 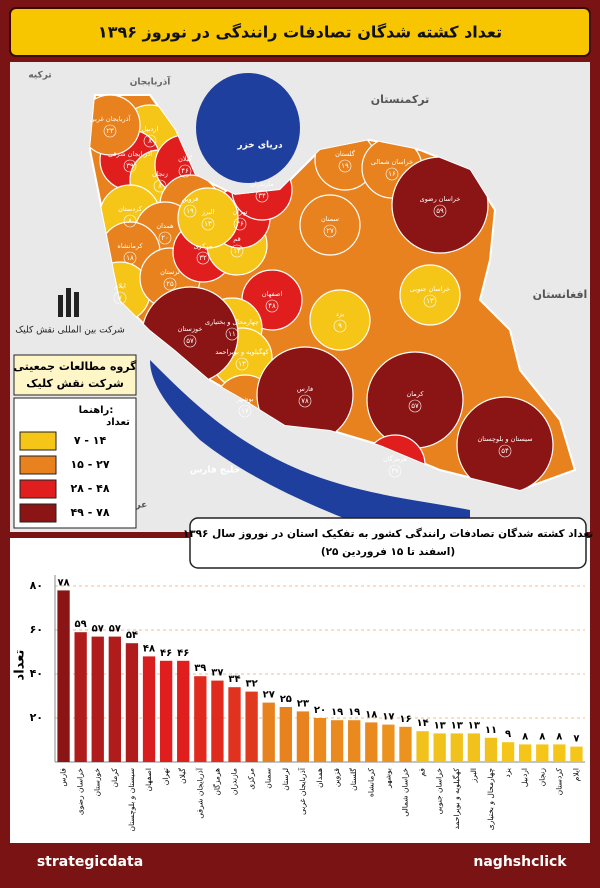 What do you see at coordinates (89, 488) in the screenshot?
I see `legend-label: ۲۸ - ۴۸` at bounding box center [89, 488].